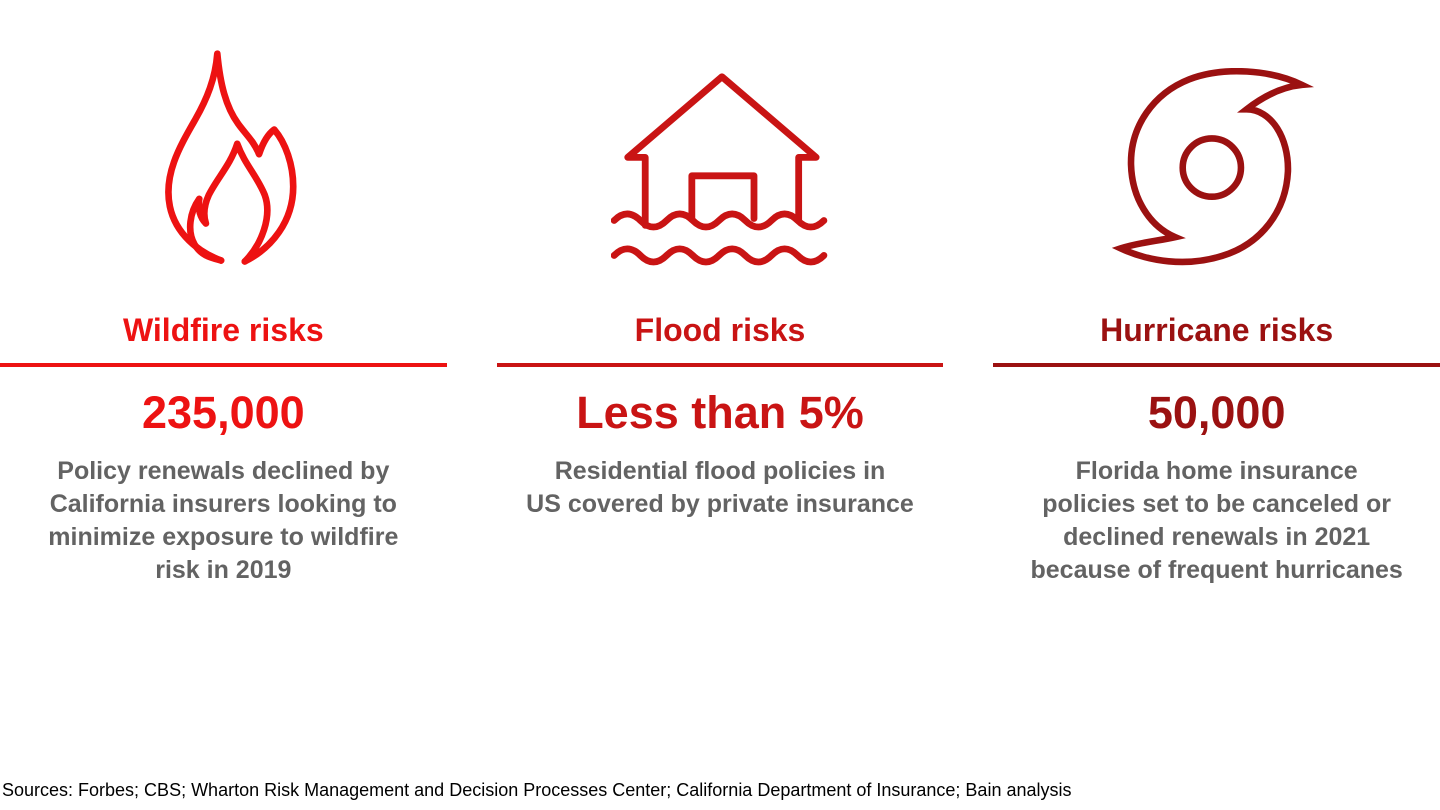 The width and height of the screenshot is (1440, 810). What do you see at coordinates (223, 330) in the screenshot?
I see `column-title: Wildfire risks` at bounding box center [223, 330].